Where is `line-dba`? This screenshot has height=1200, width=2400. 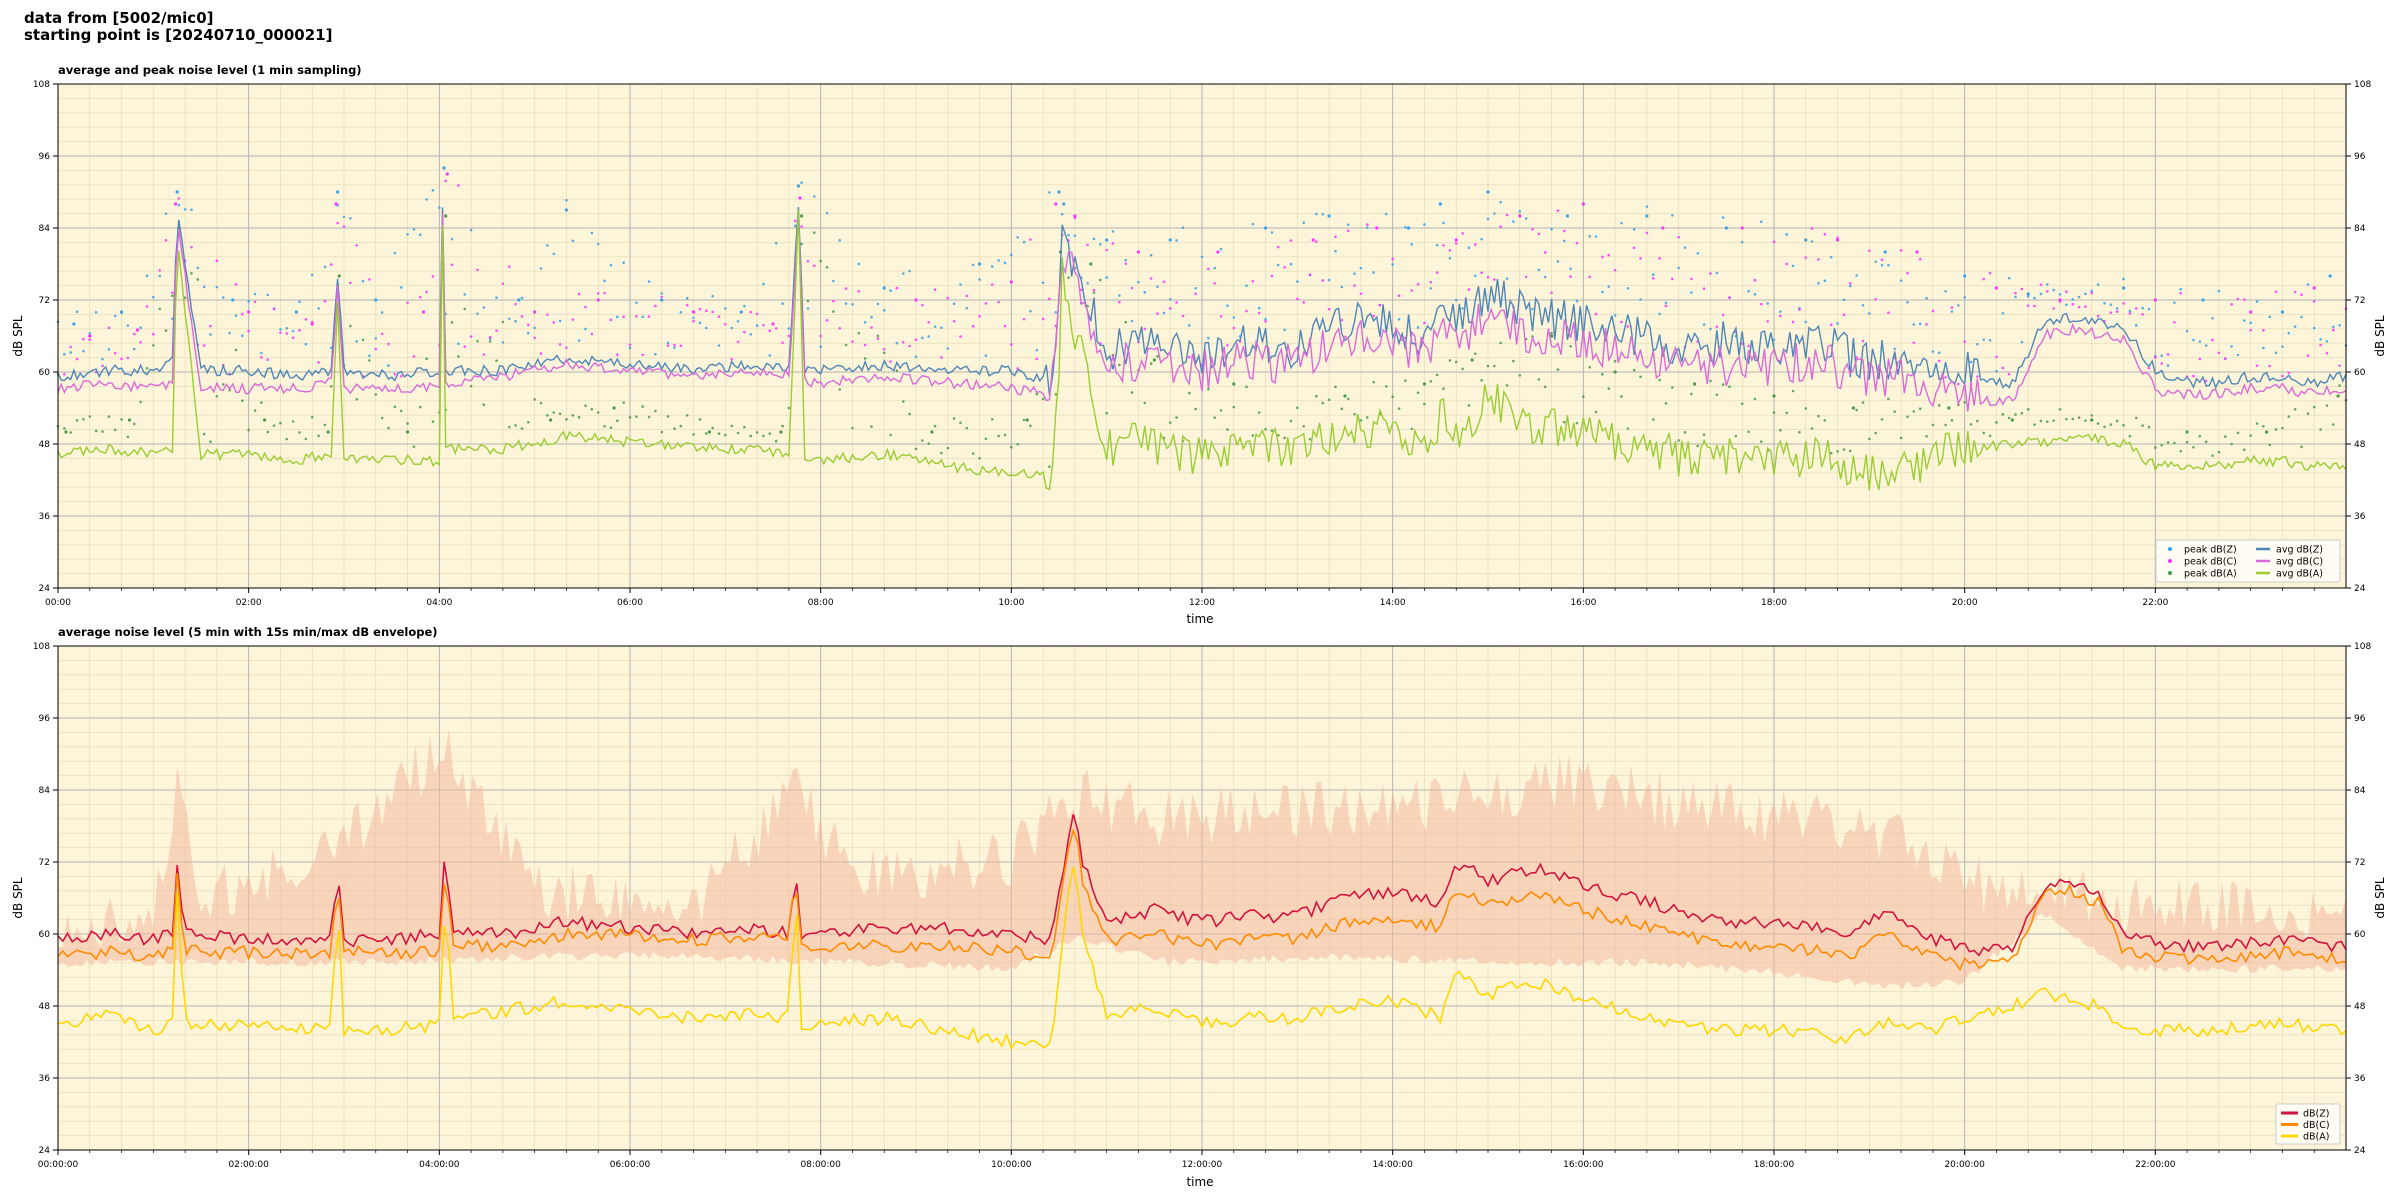
line-dba is located at coordinates (1202, 958).